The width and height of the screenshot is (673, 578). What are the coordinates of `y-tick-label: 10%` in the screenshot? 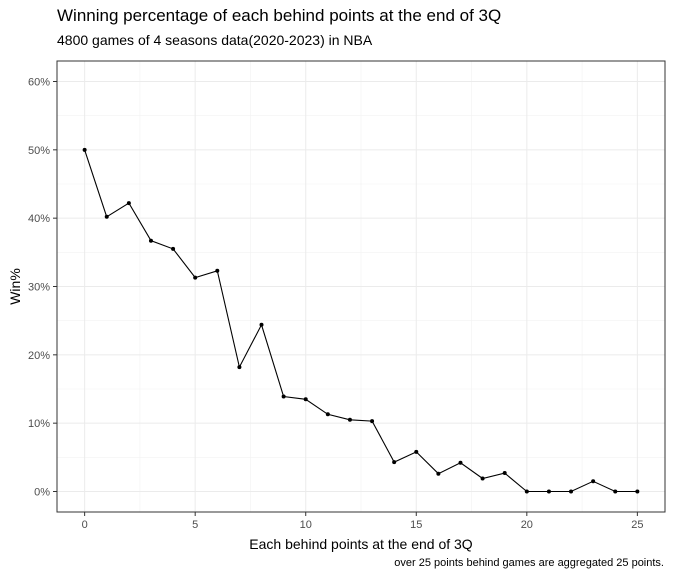 It's located at (39, 424).